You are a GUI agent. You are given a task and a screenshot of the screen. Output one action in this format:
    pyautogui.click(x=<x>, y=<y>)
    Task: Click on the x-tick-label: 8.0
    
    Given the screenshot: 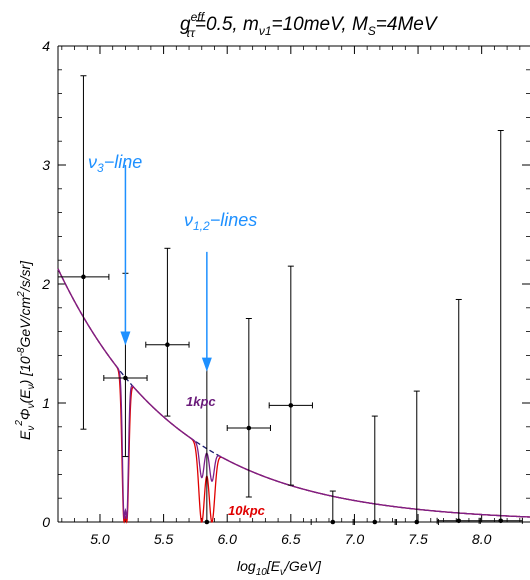 What is the action you would take?
    pyautogui.click(x=482, y=539)
    